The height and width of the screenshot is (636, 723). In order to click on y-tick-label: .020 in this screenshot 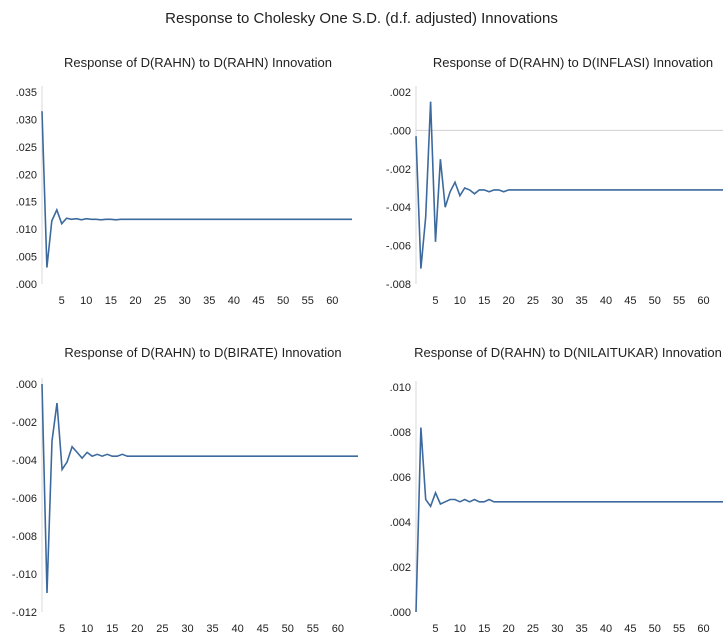, I will do `click(26, 175)`.